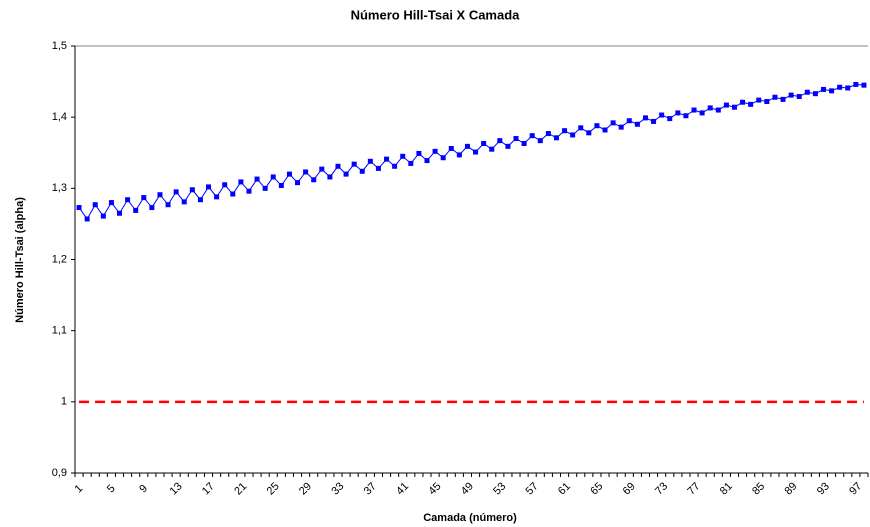  Describe the element at coordinates (470, 518) in the screenshot. I see `x-axis-title: Camada (número)` at that location.